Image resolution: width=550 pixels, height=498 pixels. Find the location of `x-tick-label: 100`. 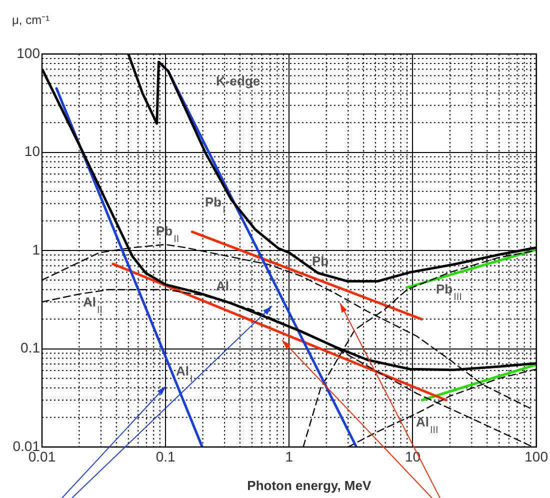

x-tick-label: 100 is located at coordinates (536, 456).